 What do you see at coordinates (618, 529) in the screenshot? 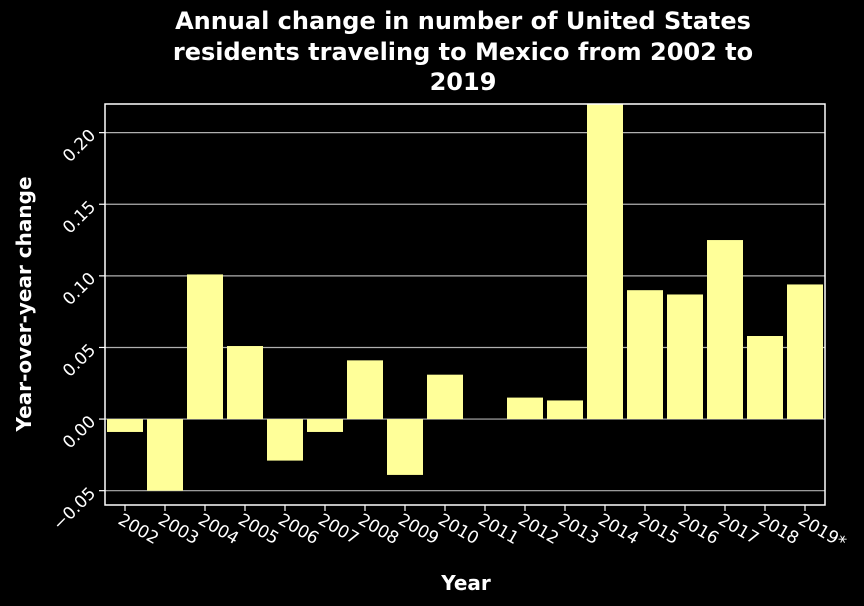
I see `x-tick-label: 2014` at bounding box center [618, 529].